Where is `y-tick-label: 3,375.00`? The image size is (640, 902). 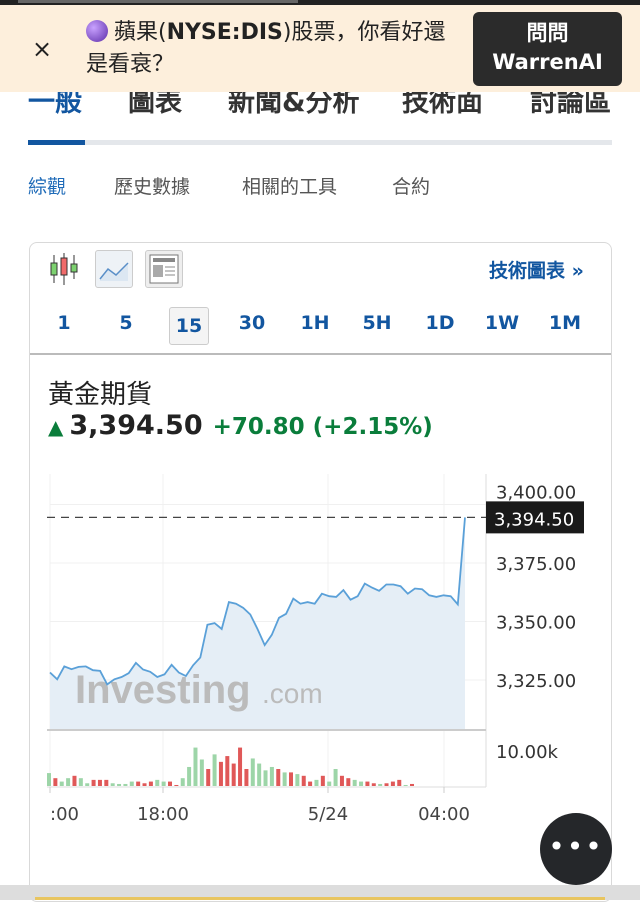
y-tick-label: 3,375.00 is located at coordinates (536, 564).